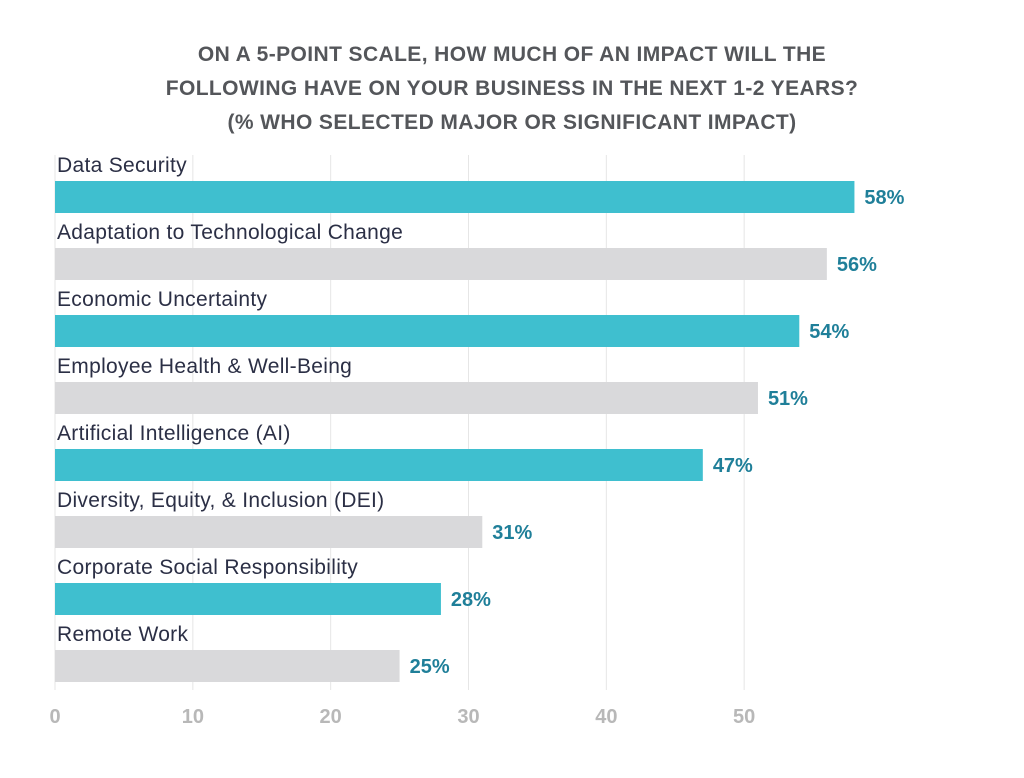 This screenshot has width=1024, height=778. Describe the element at coordinates (606, 717) in the screenshot. I see `x-tick-label: 40` at that location.